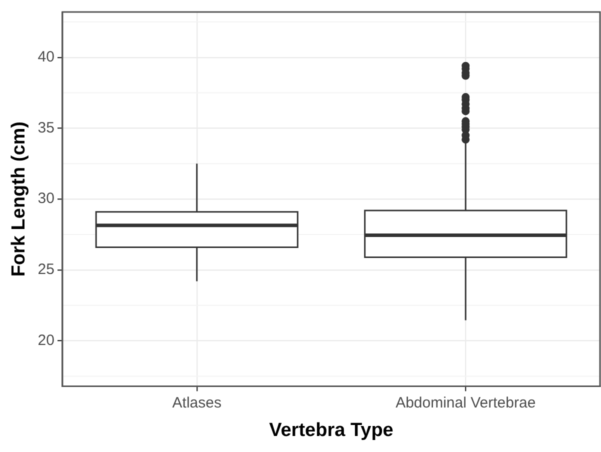 The image size is (601, 452). What do you see at coordinates (466, 403) in the screenshot?
I see `x-tick-label: Abdominal Vertebrae` at bounding box center [466, 403].